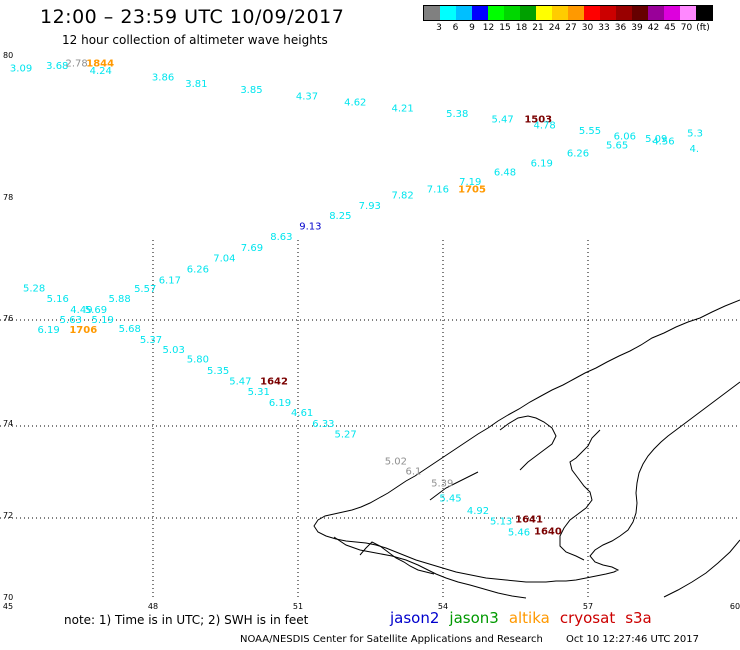 Image resolution: width=740 pixels, height=650 pixels. What do you see at coordinates (310, 226) in the screenshot?
I see `wave-height-label: 9.13` at bounding box center [310, 226].